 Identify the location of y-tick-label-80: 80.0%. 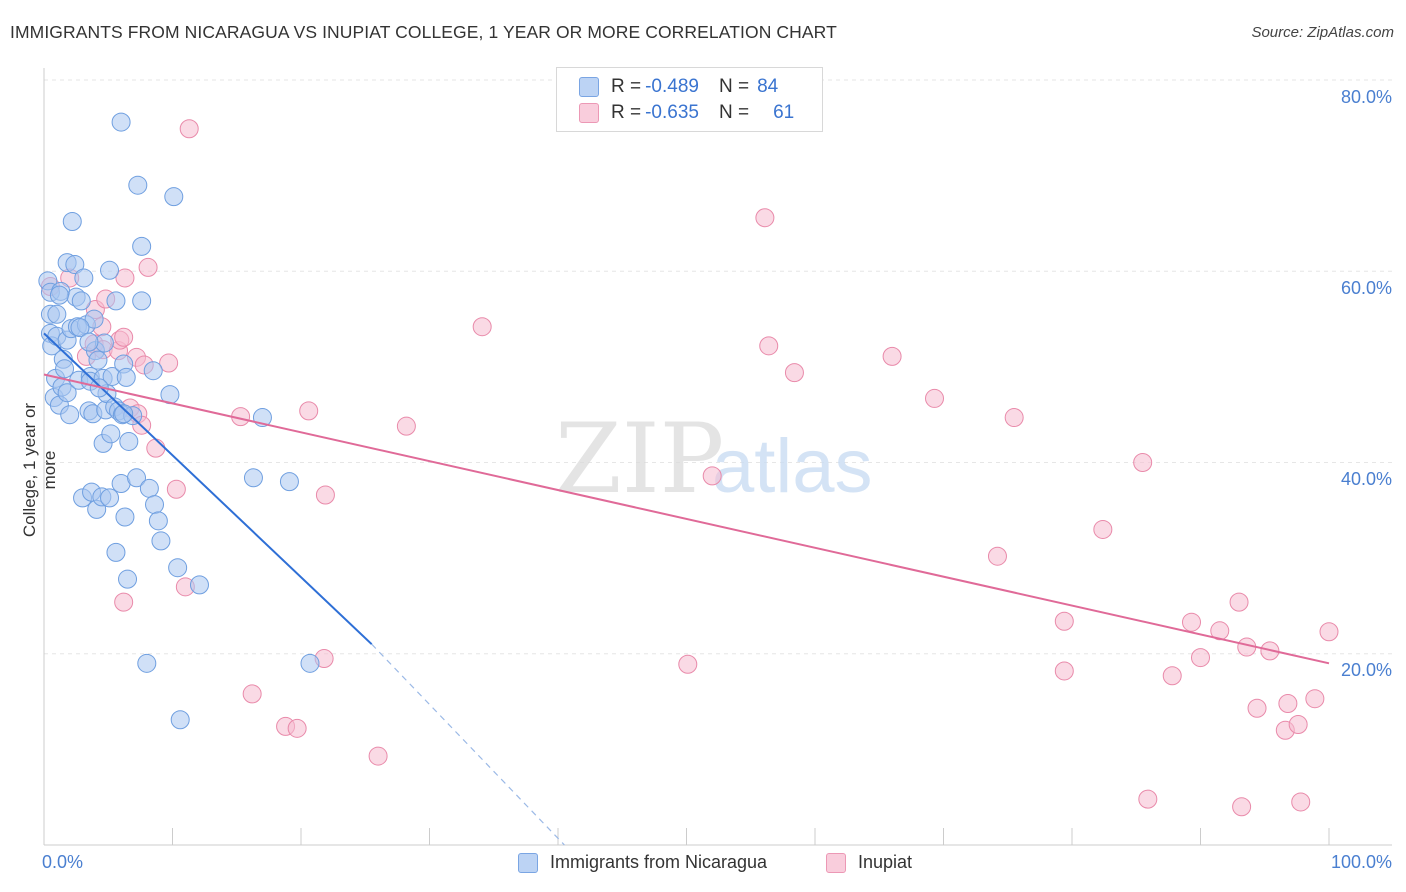
(1366, 97).